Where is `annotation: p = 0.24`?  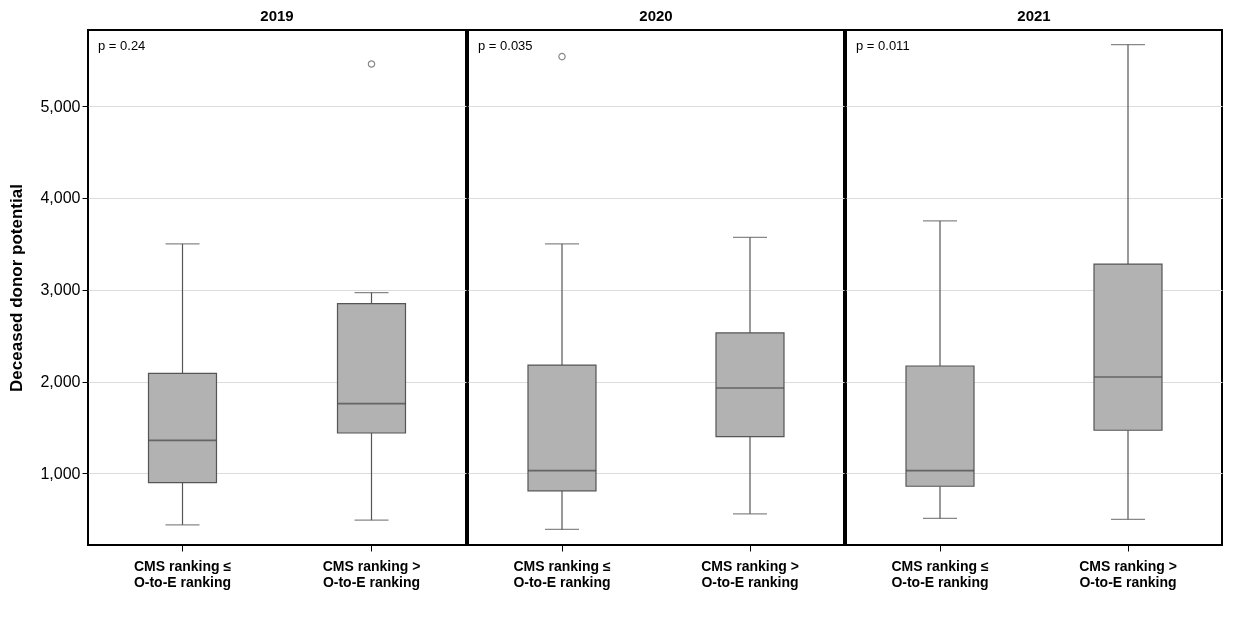 annotation: p = 0.24 is located at coordinates (122, 45).